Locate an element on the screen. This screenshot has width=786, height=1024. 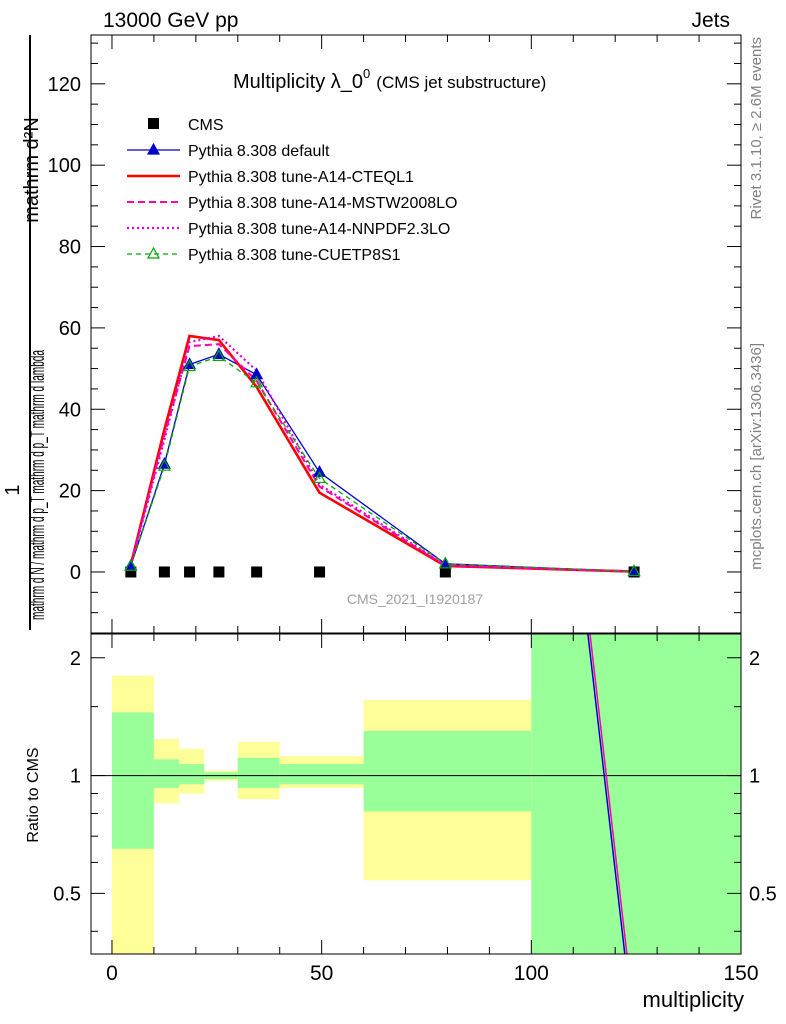
chart-title-main: Multiplicity λ_0 is located at coordinates (298, 82).